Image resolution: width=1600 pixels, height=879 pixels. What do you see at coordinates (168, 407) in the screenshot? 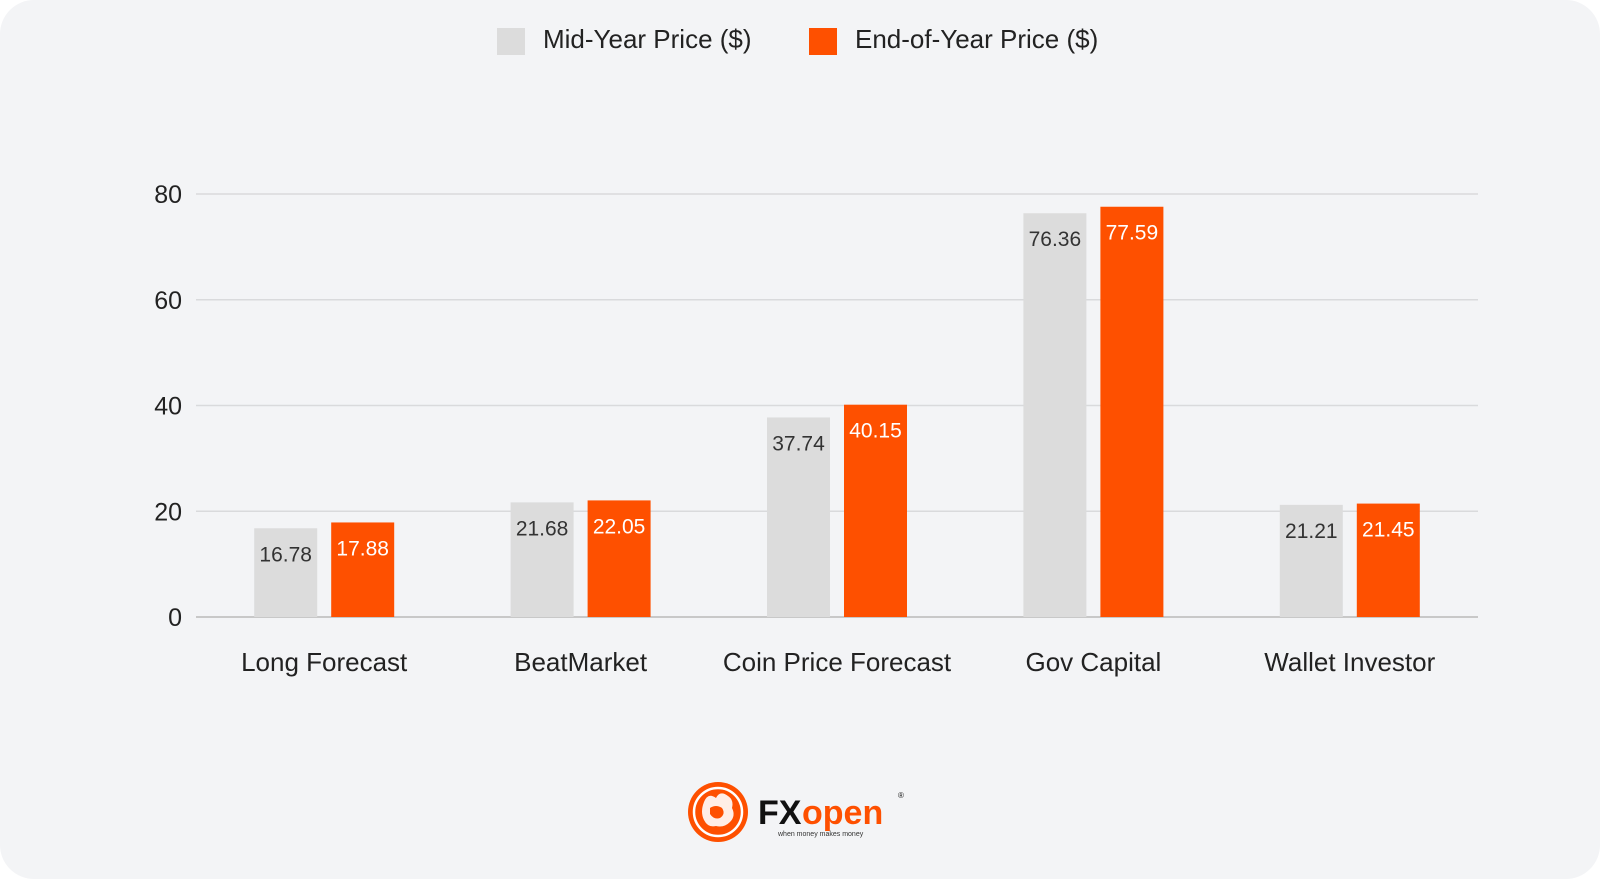
I see `y-tick-label: 40` at bounding box center [168, 407].